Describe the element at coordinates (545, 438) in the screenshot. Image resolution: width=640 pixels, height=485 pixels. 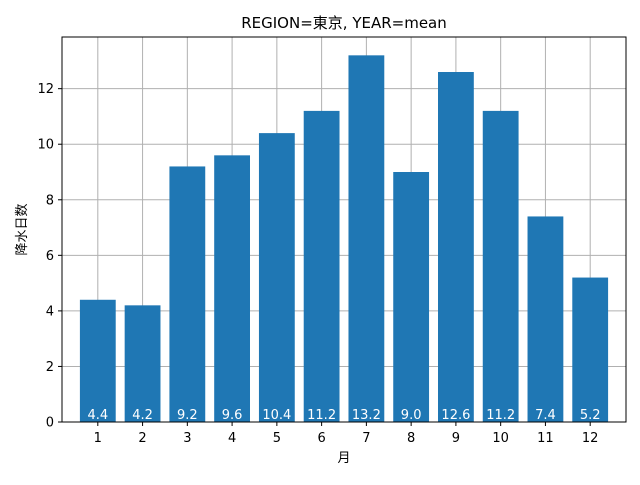
I see `x-tick-label: 11` at that location.